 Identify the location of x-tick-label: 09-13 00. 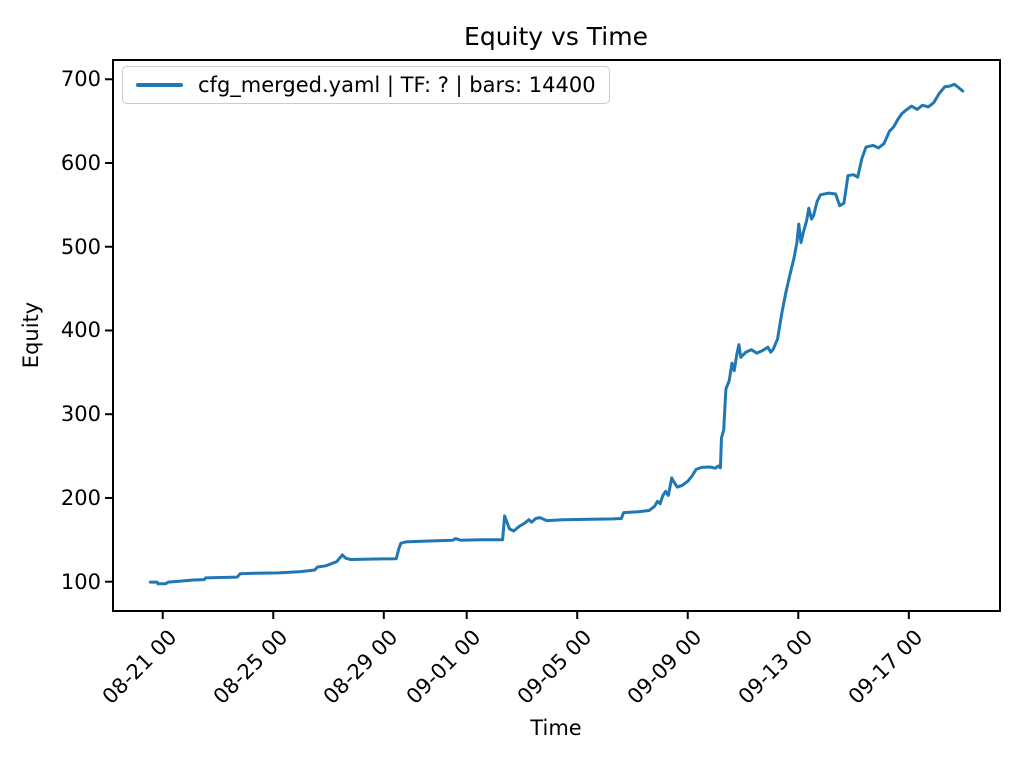
(775, 667).